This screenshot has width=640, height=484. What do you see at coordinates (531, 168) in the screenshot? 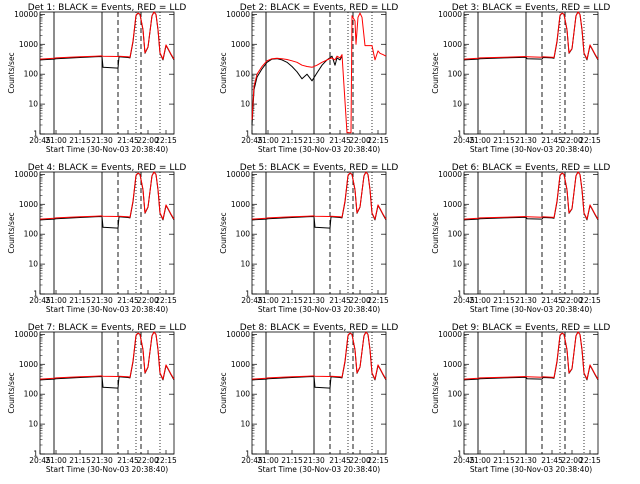
I see `panel-title: Det 6: BLACK = Events, RED = LLD` at bounding box center [531, 168].